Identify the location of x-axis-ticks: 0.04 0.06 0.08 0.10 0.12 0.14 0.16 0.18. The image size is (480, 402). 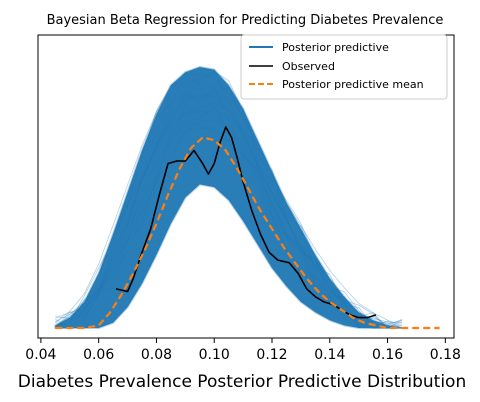
(243, 350).